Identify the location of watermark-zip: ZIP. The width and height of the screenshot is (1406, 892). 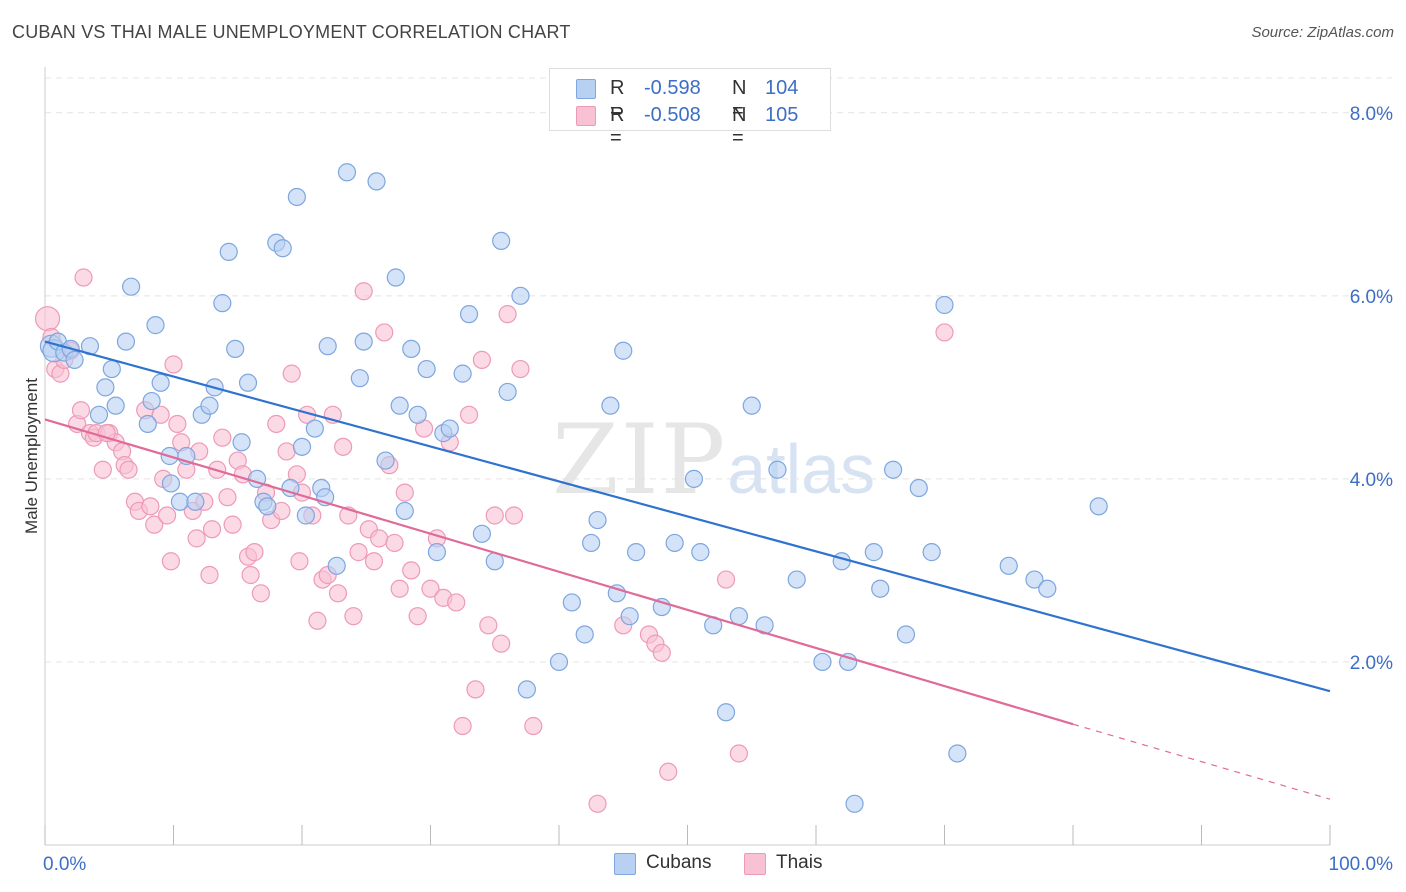
(640, 460).